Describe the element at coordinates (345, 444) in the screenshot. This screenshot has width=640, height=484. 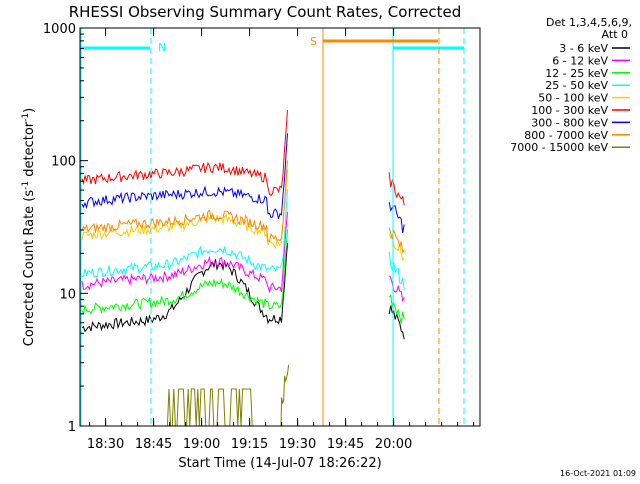
I see `x-tick-label: 19:45` at that location.